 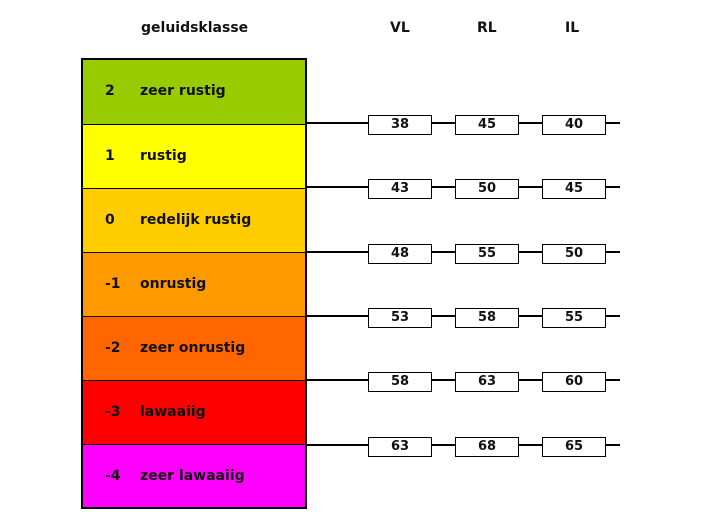 What do you see at coordinates (163, 156) in the screenshot?
I see `noise-class-label: rustig` at bounding box center [163, 156].